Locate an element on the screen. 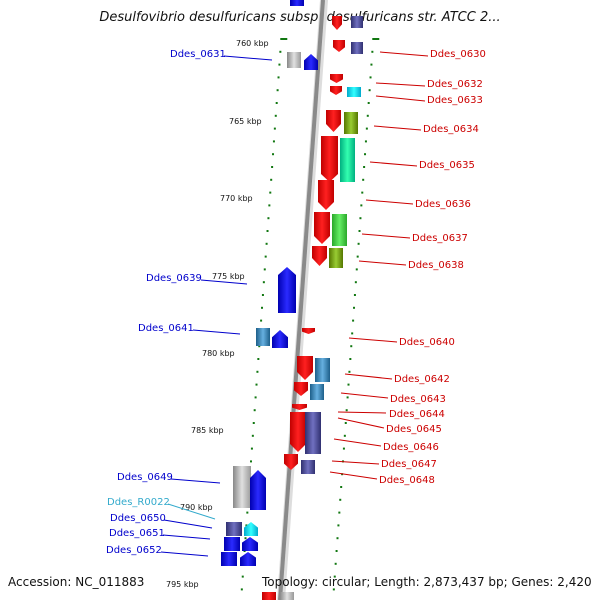 This screenshot has height=600, width=600. accession-text: Accession: NC_011883 is located at coordinates (76, 582).